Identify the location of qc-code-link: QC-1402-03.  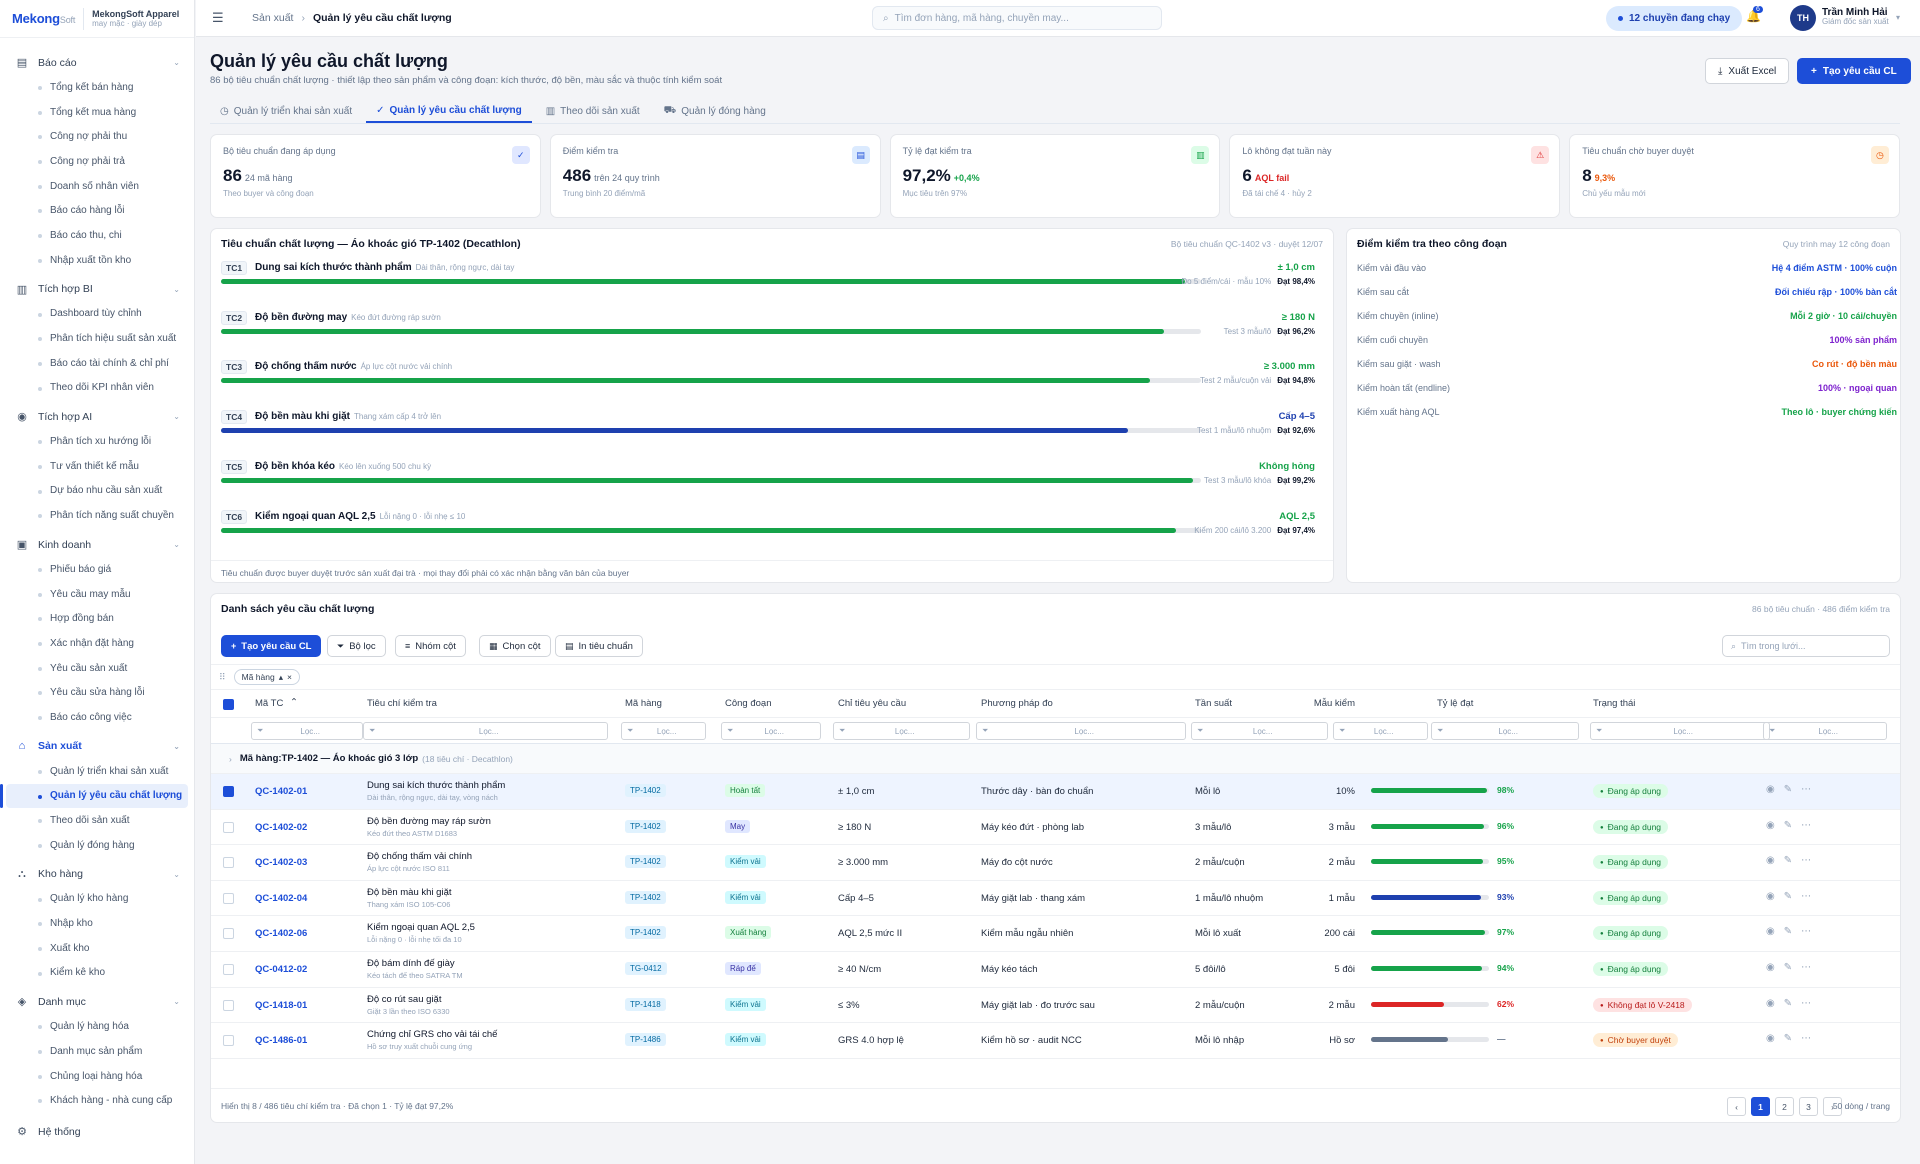
(281, 863).